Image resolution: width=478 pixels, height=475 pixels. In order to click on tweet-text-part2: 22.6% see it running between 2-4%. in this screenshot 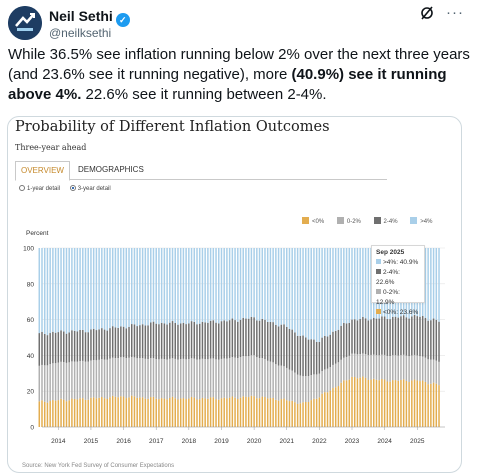, I will do `click(204, 94)`.